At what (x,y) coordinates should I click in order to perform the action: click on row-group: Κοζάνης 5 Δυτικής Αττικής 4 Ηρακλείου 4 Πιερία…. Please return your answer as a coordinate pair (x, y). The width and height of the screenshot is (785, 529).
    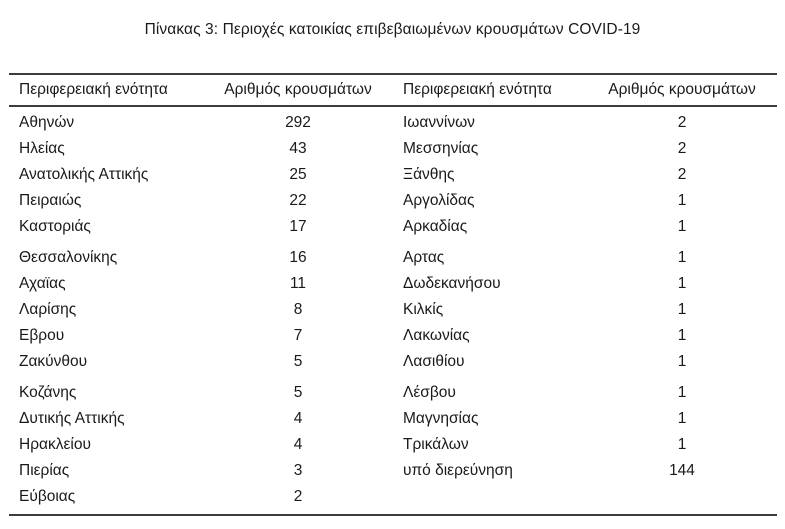
    Looking at the image, I should click on (201, 445).